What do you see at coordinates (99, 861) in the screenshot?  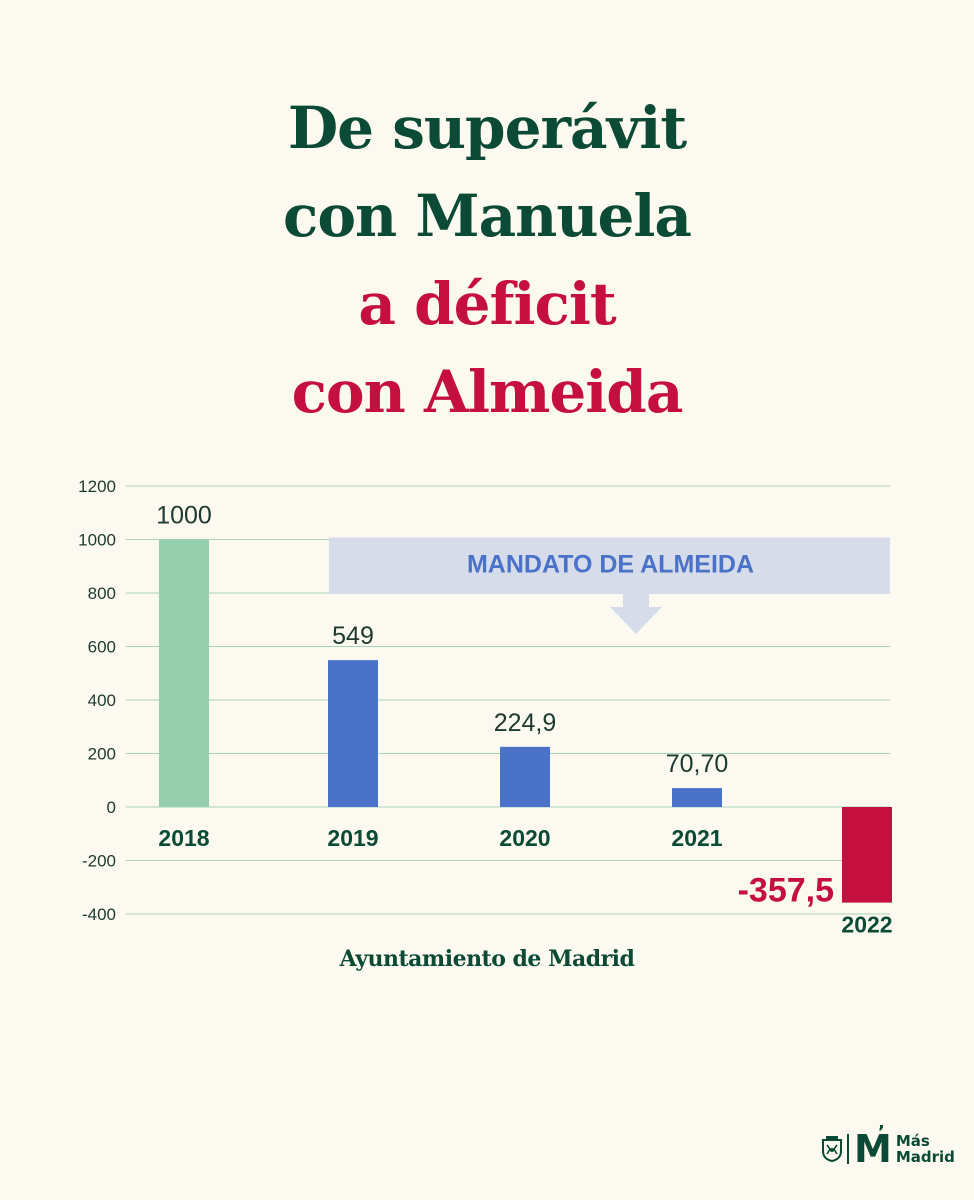 I see `y-tick-label: -200` at bounding box center [99, 861].